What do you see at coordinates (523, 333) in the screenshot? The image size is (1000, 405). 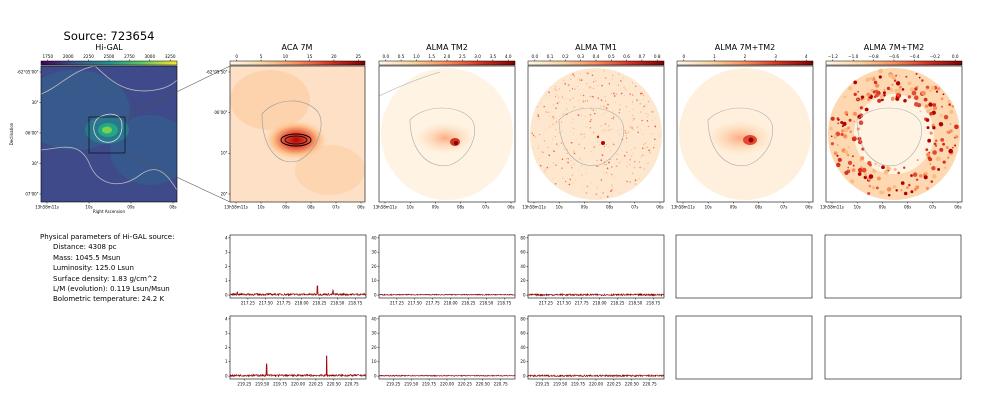 I see `spectrum-y-tick-label: 60` at bounding box center [523, 333].